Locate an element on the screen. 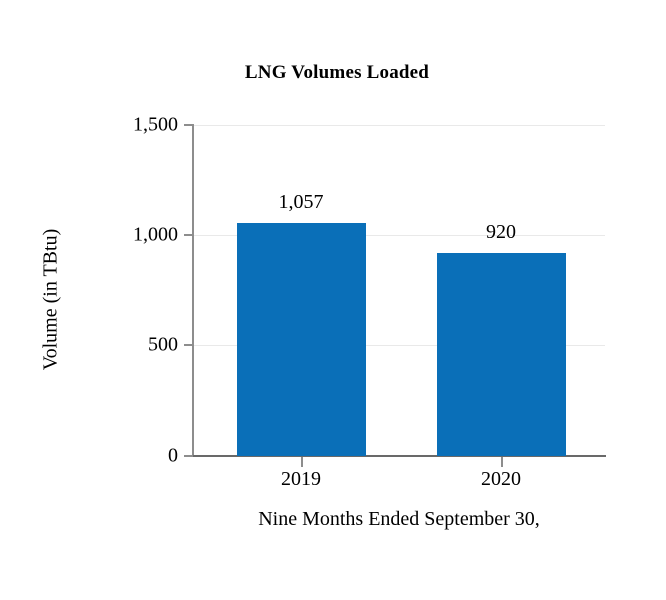  bar-value-label-2019: 1,057 is located at coordinates (301, 201).